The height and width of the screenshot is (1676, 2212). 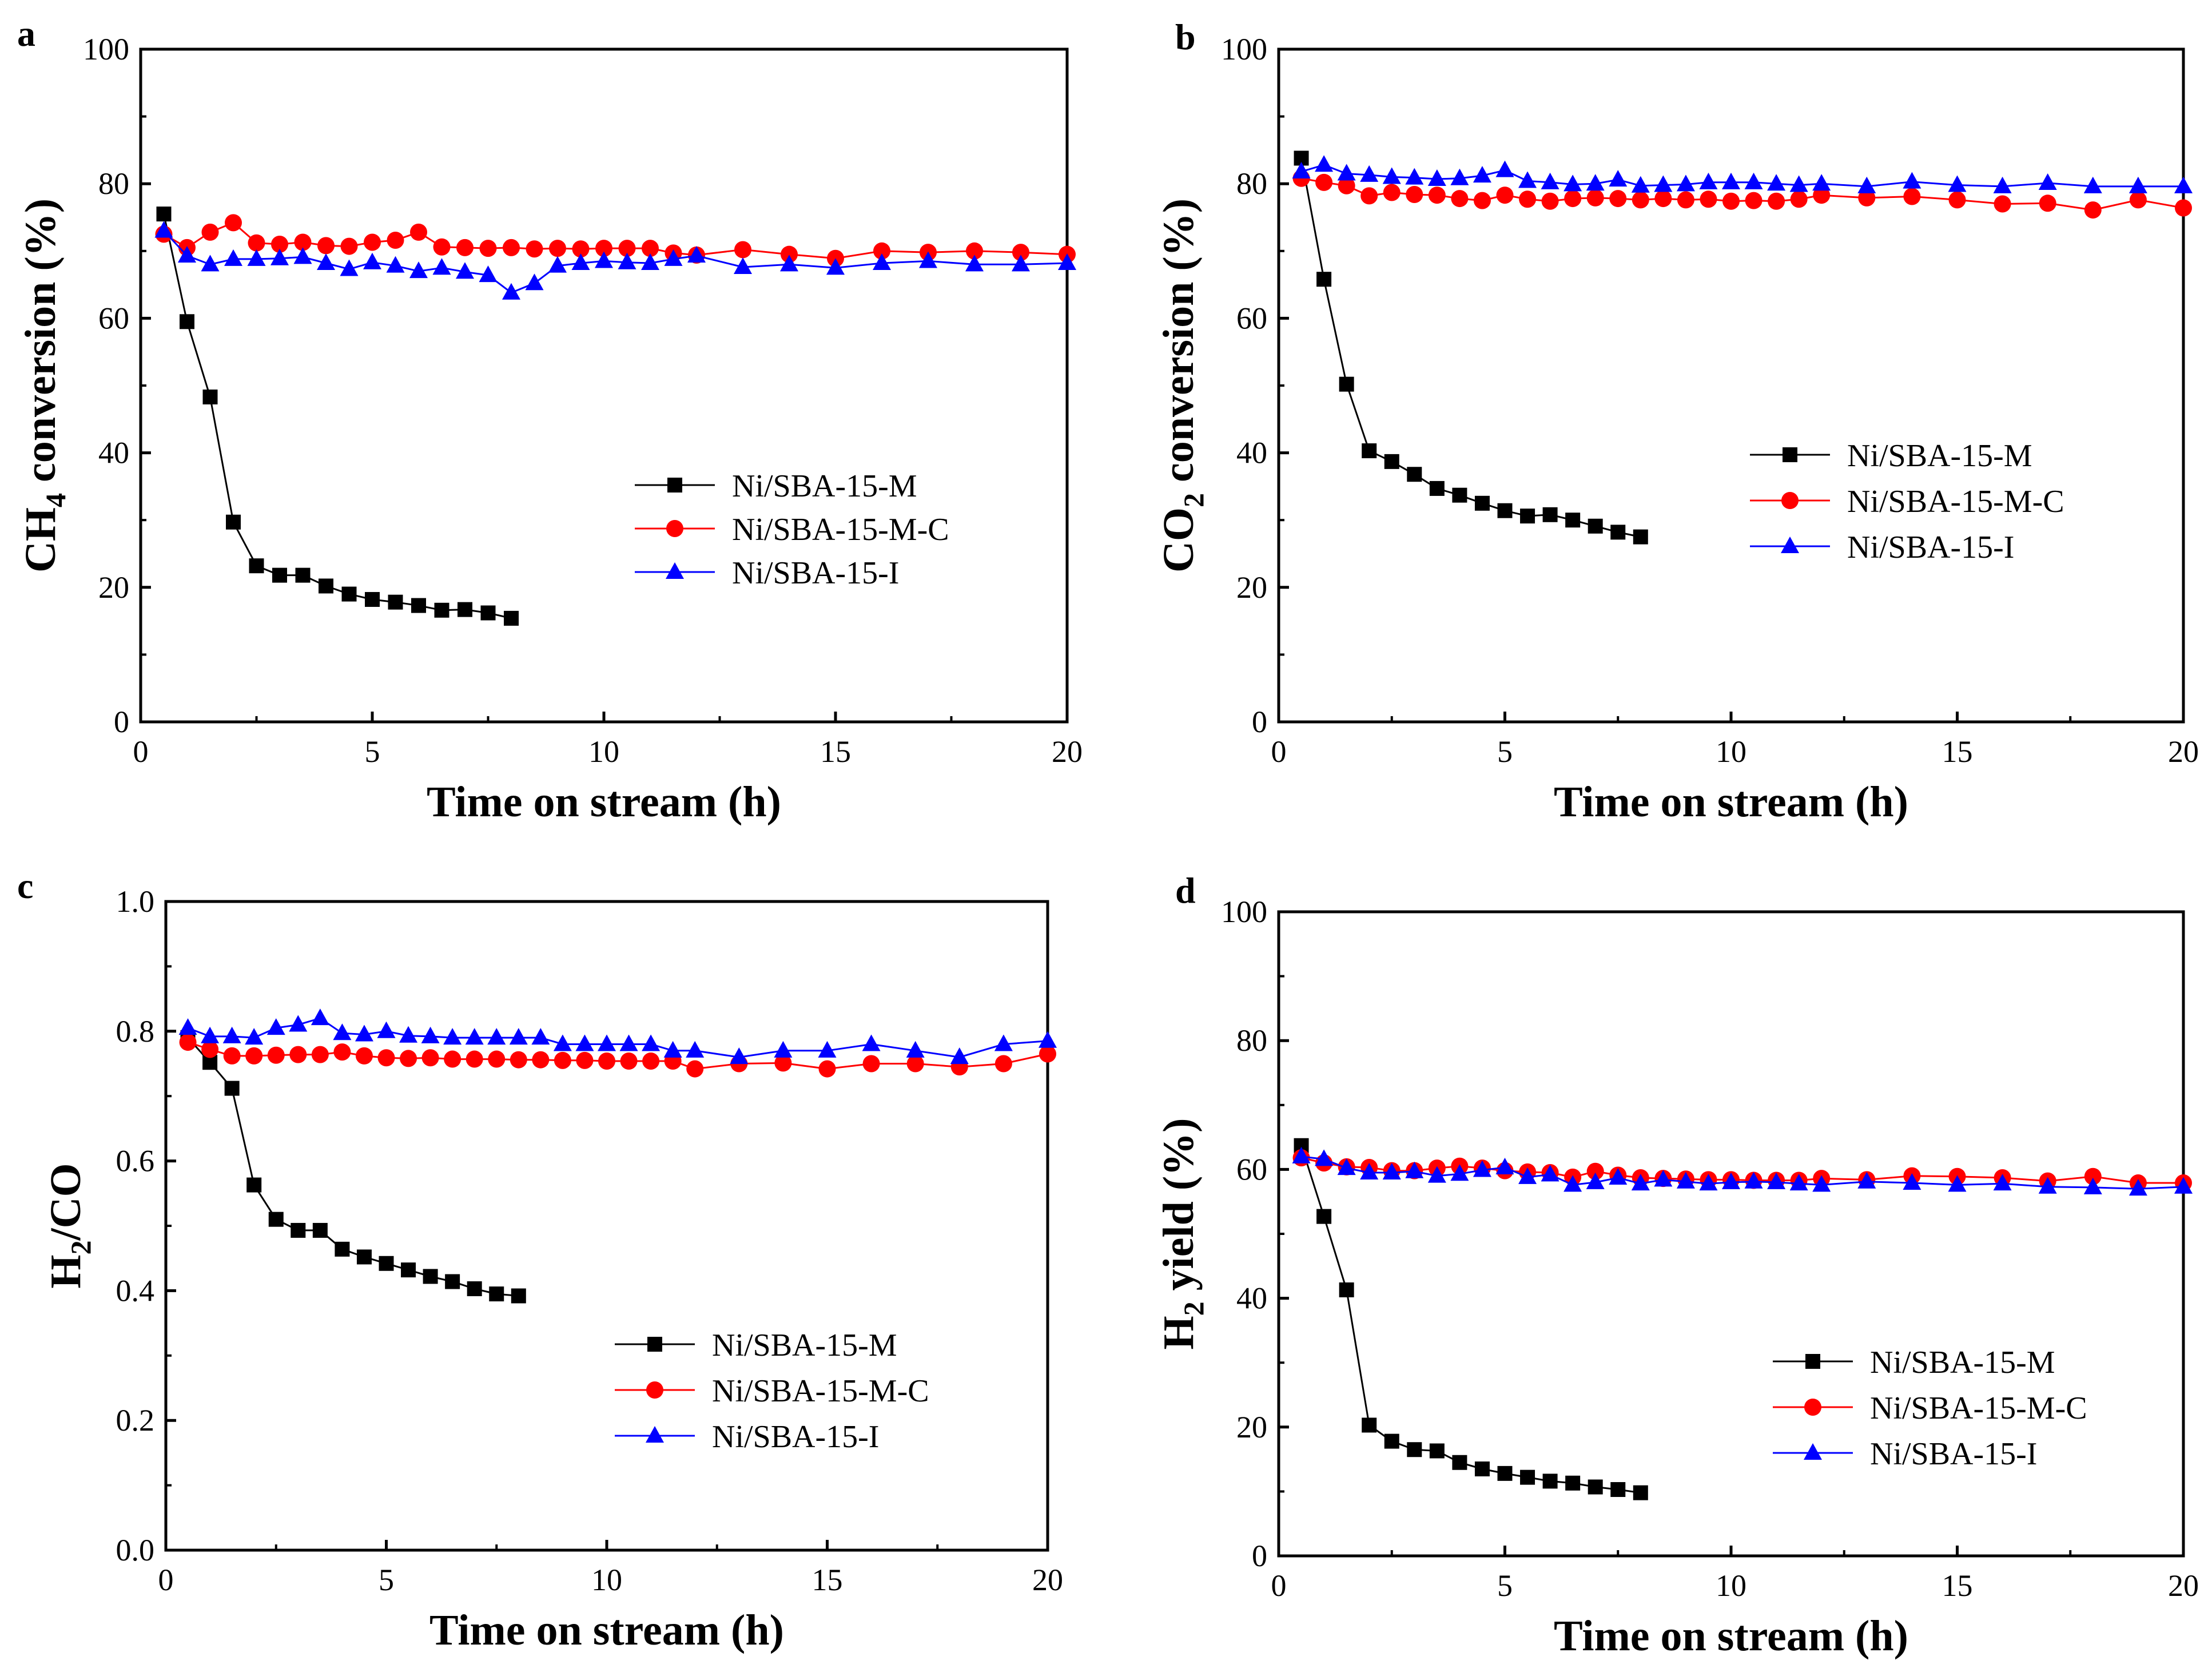 What do you see at coordinates (69, 1226) in the screenshot?
I see `y-axis-title: H2/CO` at bounding box center [69, 1226].